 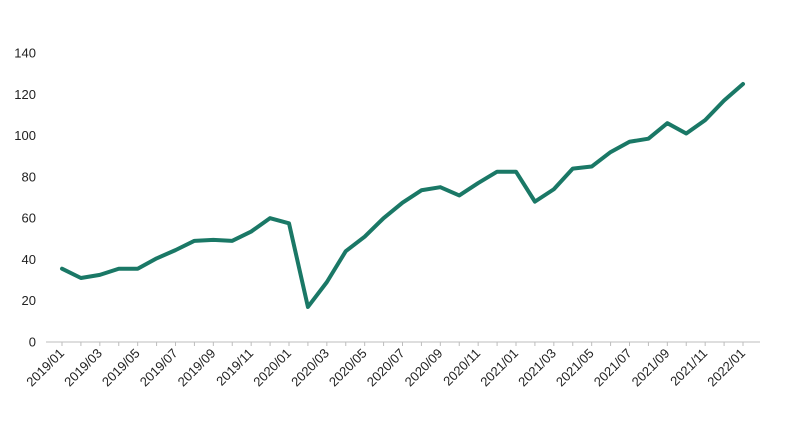 I want to click on y-tick-label: 140, so click(x=25, y=53).